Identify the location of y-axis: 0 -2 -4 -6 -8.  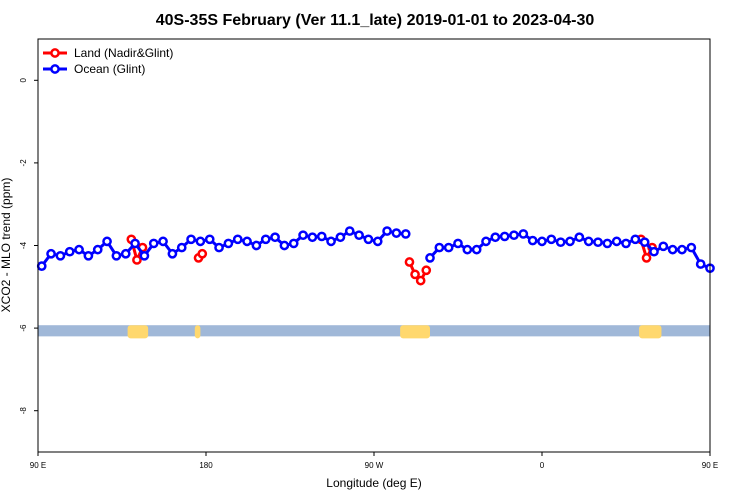
(28, 246).